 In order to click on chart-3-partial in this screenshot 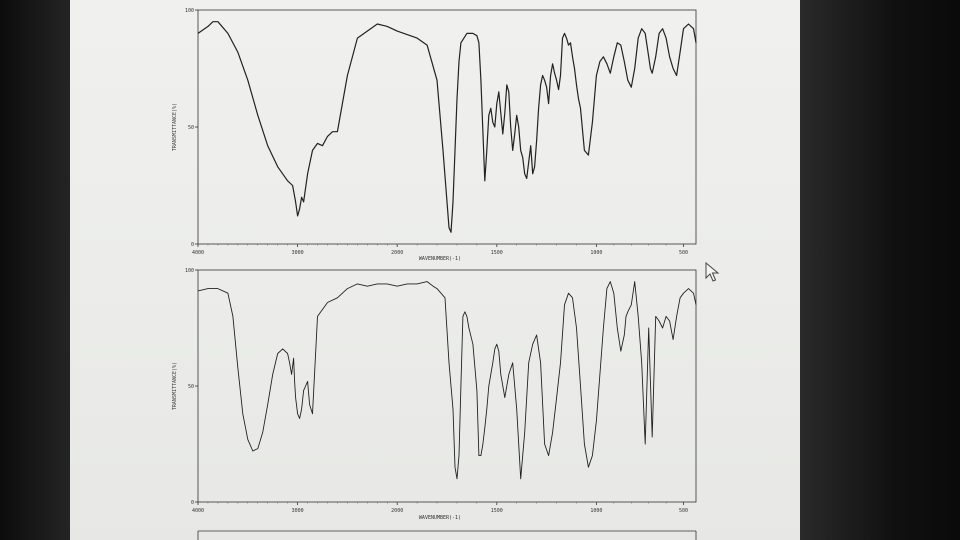, I will do `click(447, 535)`.